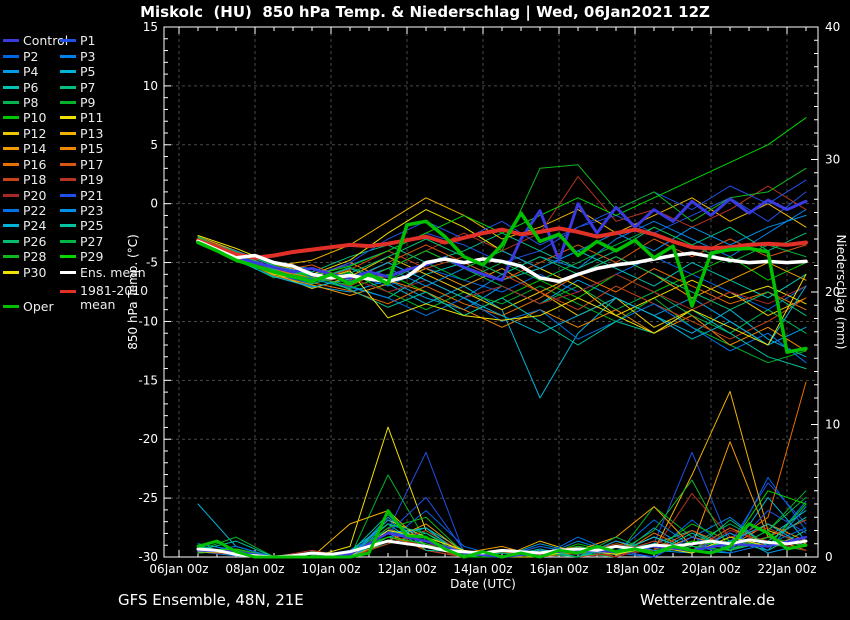 The width and height of the screenshot is (850, 620). Describe the element at coordinates (88, 41) in the screenshot. I see `legend-label: P1` at that location.